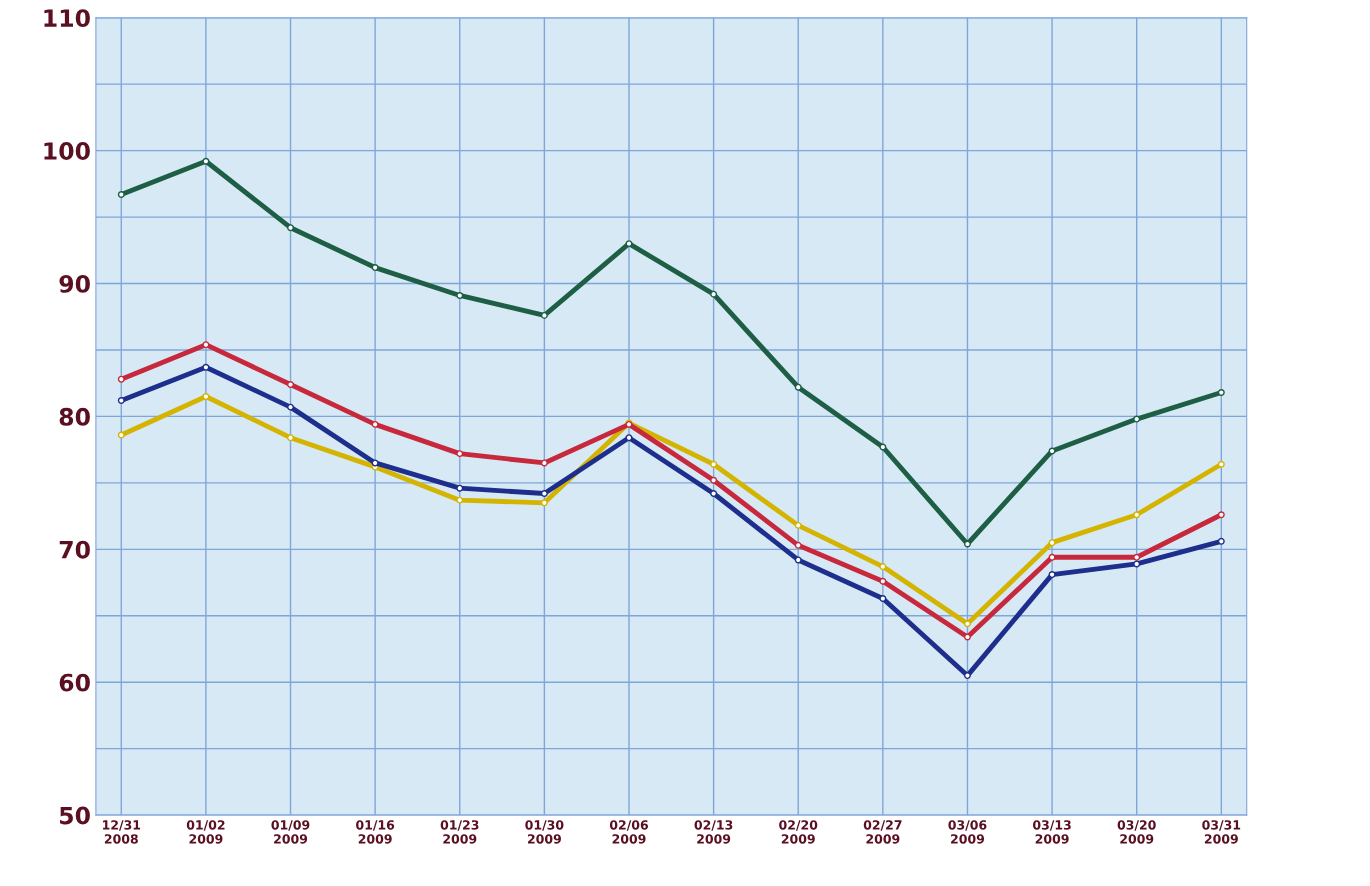  Describe the element at coordinates (1136, 832) in the screenshot. I see `x-tick-label: 03/20 2009` at that location.